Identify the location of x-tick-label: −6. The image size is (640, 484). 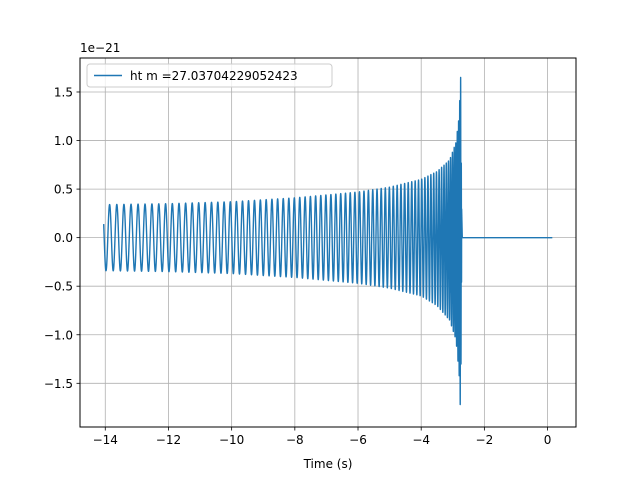
(358, 440).